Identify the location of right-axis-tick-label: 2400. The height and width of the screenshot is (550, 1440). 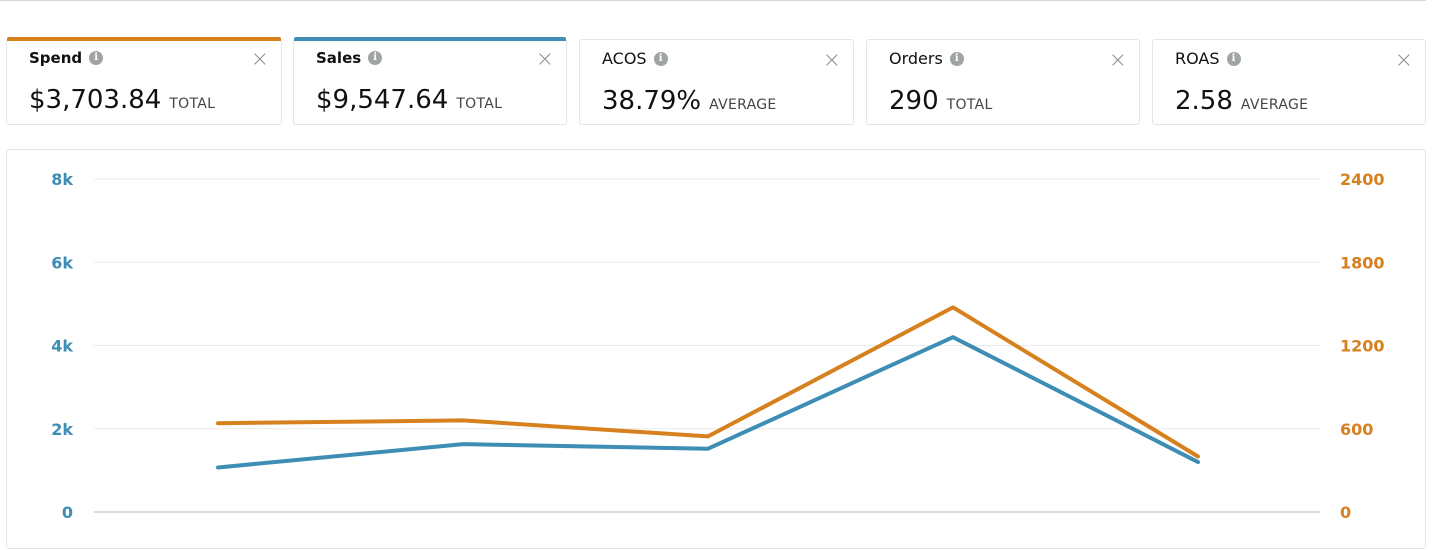
(1362, 179).